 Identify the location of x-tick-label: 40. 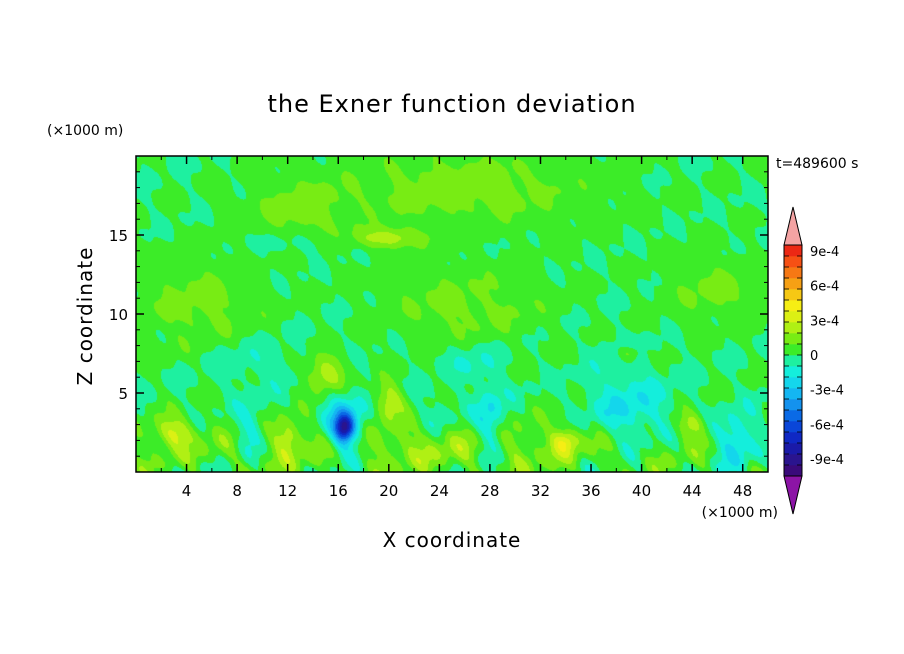
(641, 491).